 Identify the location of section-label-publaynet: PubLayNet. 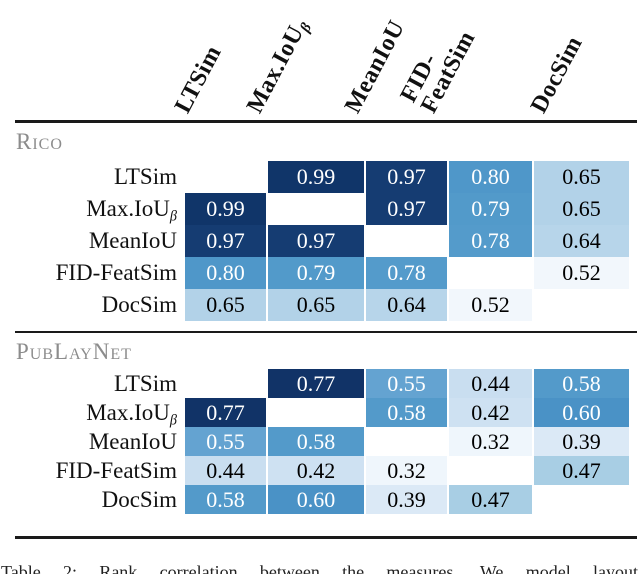
(74, 351).